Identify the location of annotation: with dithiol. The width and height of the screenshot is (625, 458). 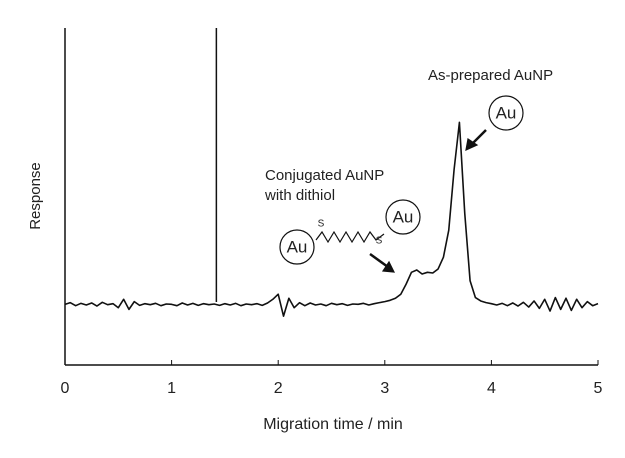
(299, 195).